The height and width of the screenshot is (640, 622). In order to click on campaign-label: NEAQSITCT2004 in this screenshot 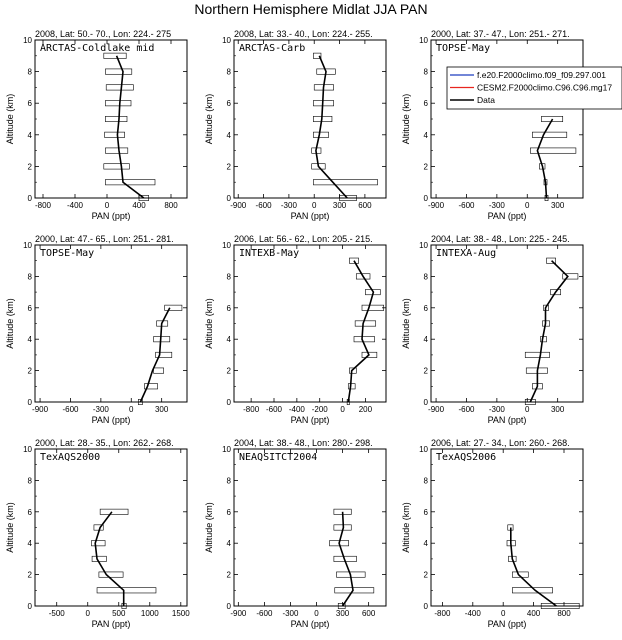, I will do `click(278, 457)`.